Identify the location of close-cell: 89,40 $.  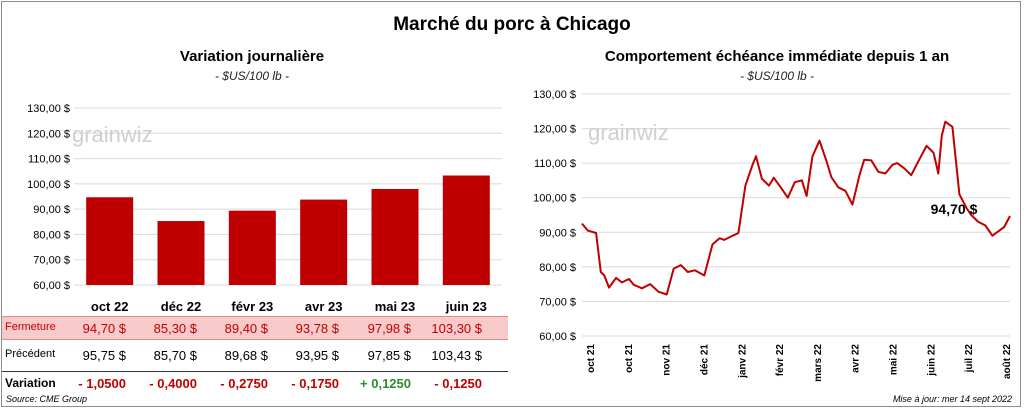
(246, 328).